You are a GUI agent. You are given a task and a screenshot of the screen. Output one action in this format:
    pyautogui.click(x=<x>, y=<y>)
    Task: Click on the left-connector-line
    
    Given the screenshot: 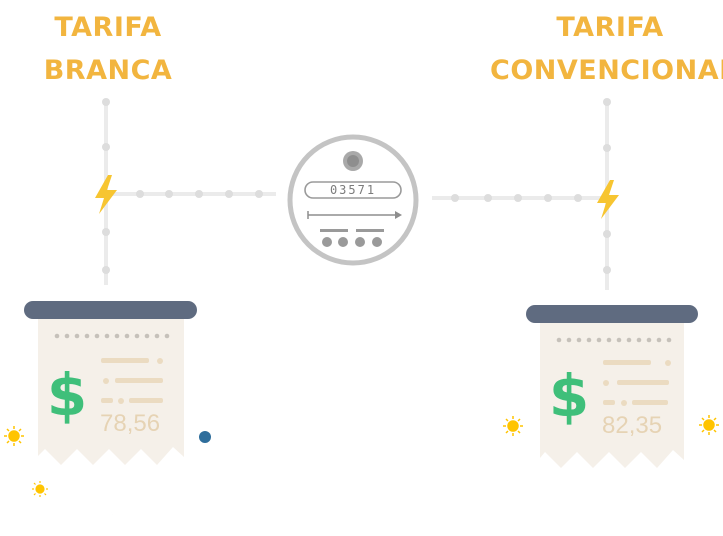 What is the action you would take?
    pyautogui.click(x=190, y=192)
    